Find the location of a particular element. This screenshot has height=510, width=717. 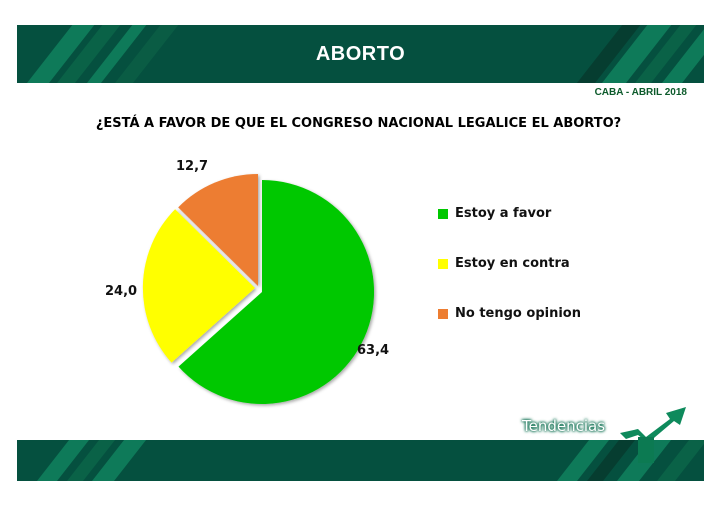

trend-arrow-icon is located at coordinates (653, 435).